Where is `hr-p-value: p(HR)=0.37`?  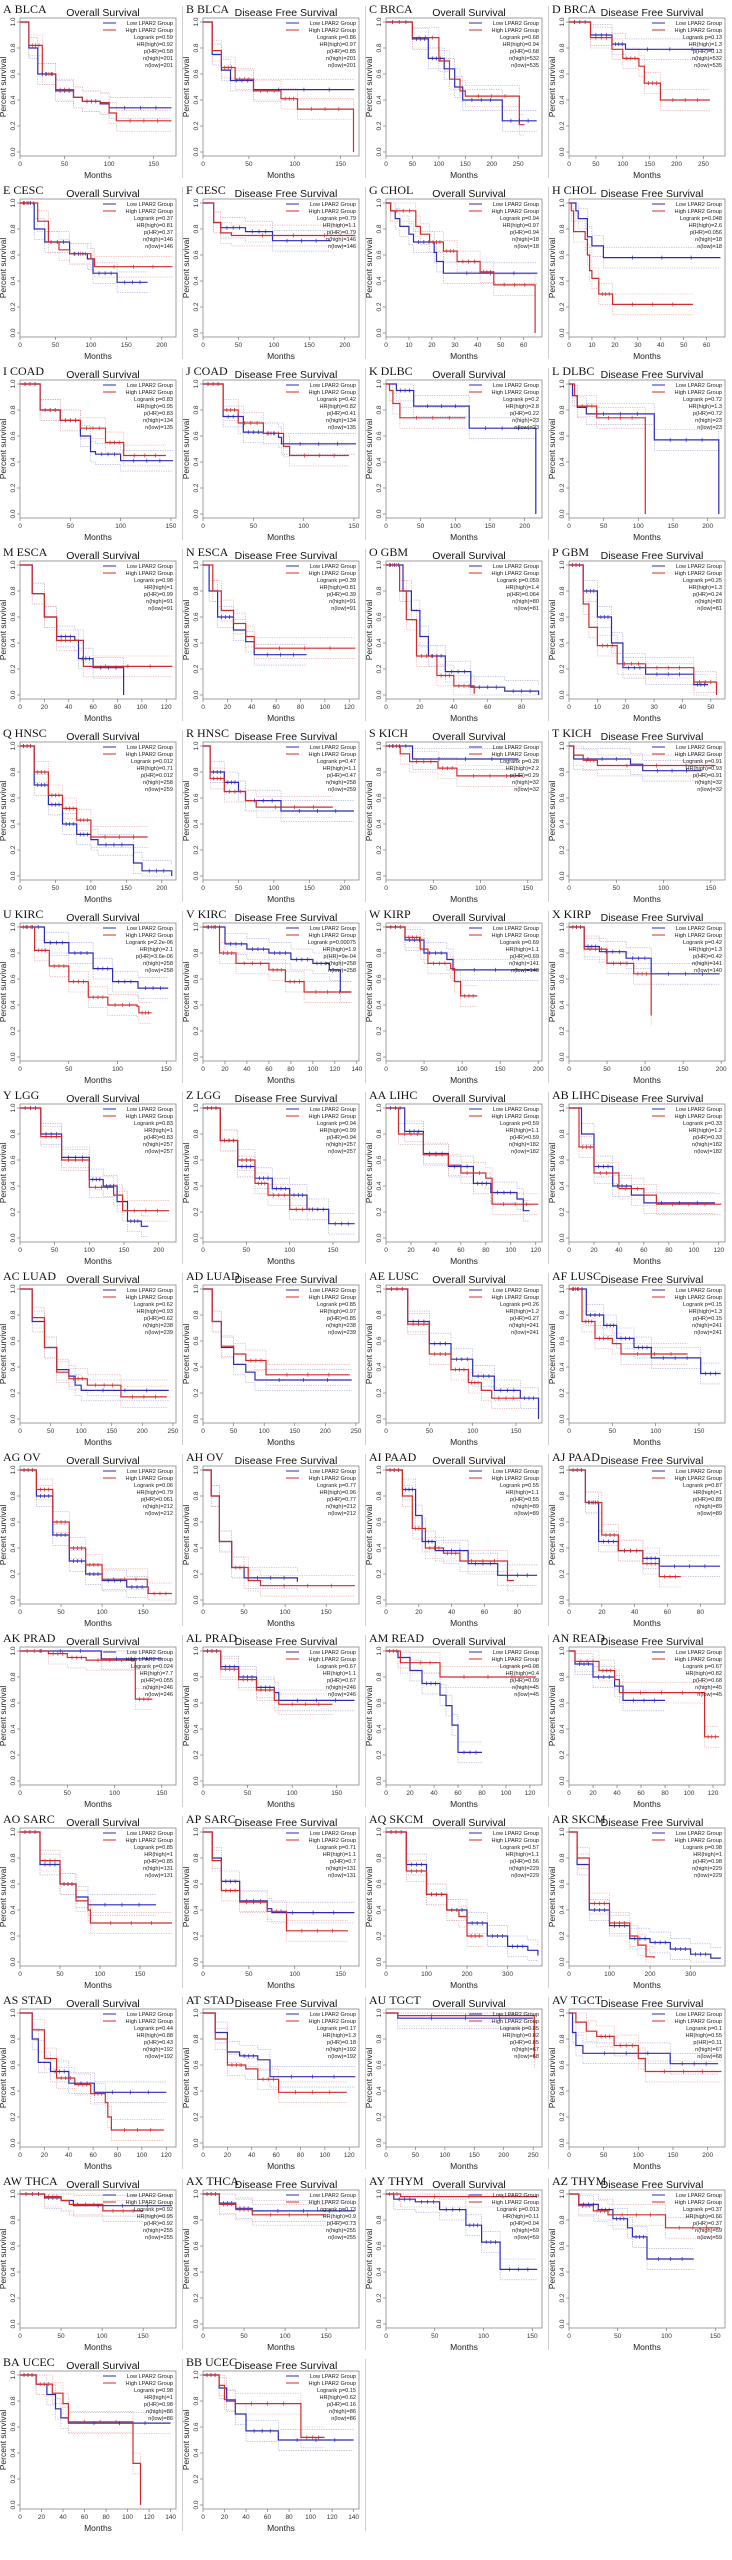
hr-p-value: p(HR)=0.37 is located at coordinates (707, 2224).